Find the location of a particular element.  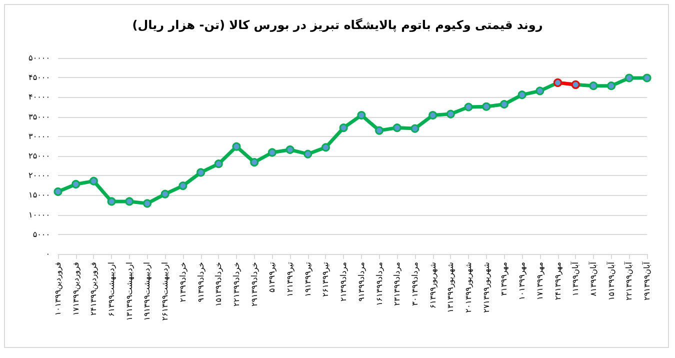

x-tick-label: ۲۳مرداد۱۳۹۹ is located at coordinates (397, 284).